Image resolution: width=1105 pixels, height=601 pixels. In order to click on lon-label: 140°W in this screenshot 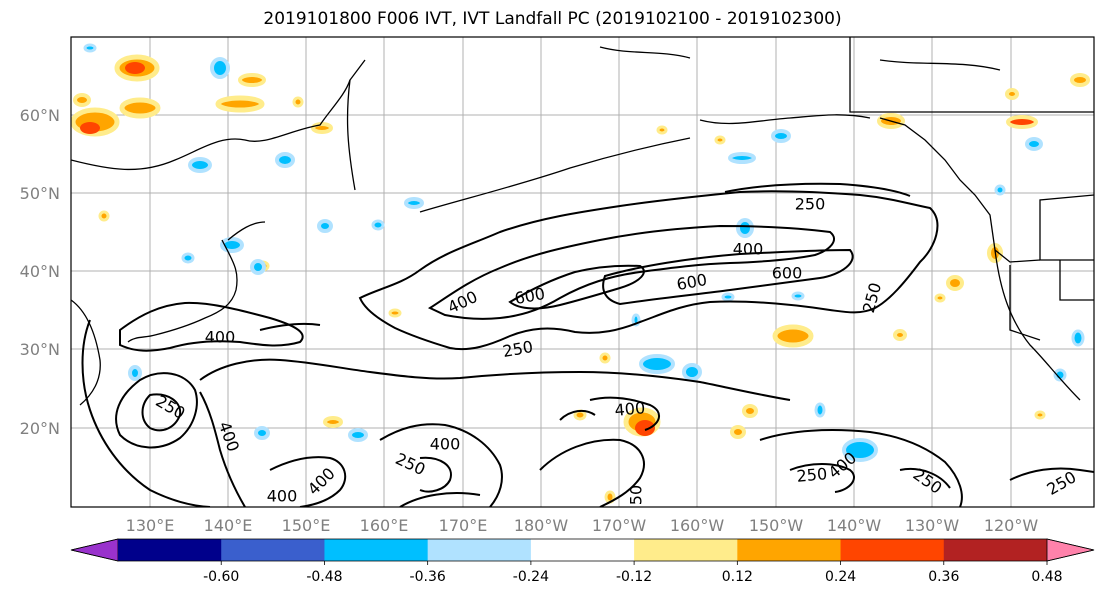, I will do `click(854, 525)`.